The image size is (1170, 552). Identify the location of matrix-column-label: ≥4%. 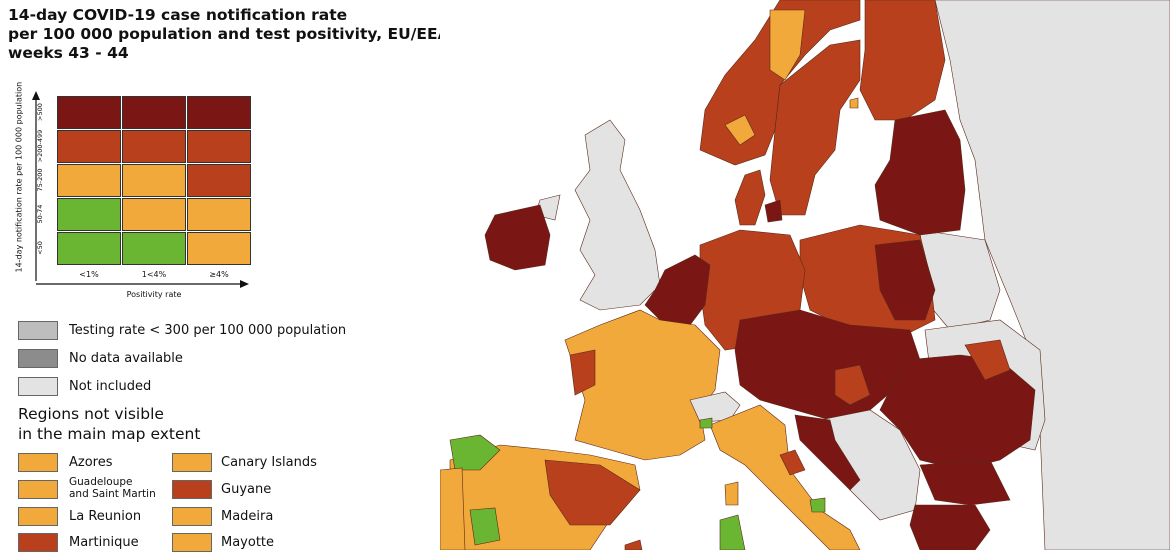
(219, 274).